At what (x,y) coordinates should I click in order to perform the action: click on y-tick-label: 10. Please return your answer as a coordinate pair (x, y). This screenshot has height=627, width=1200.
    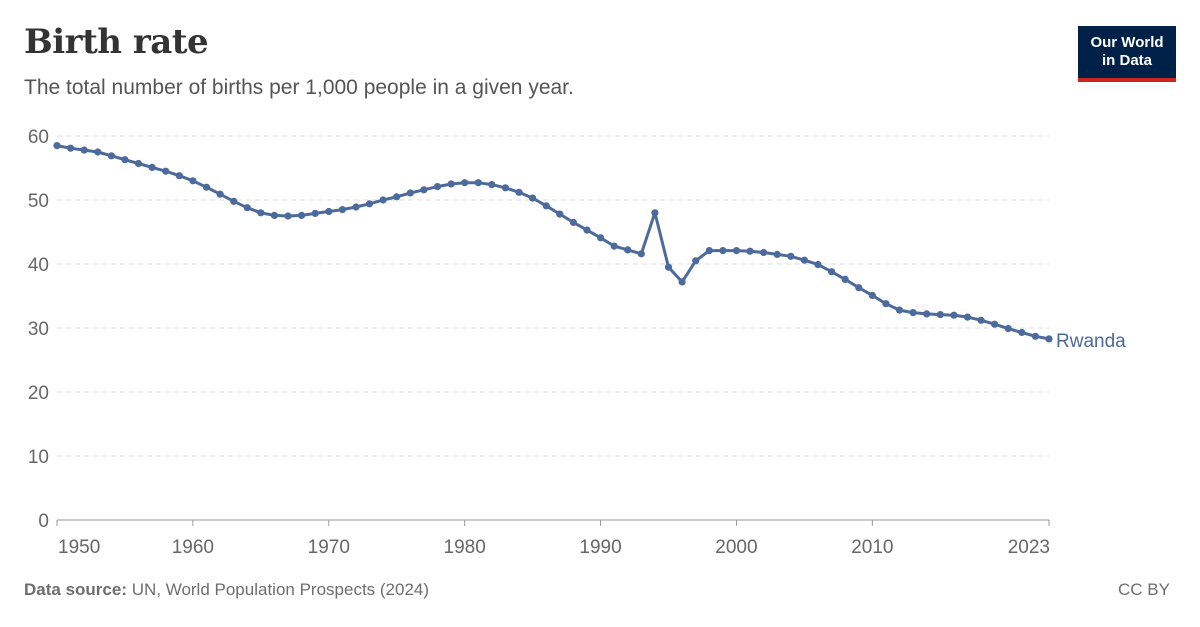
    Looking at the image, I should click on (38, 457).